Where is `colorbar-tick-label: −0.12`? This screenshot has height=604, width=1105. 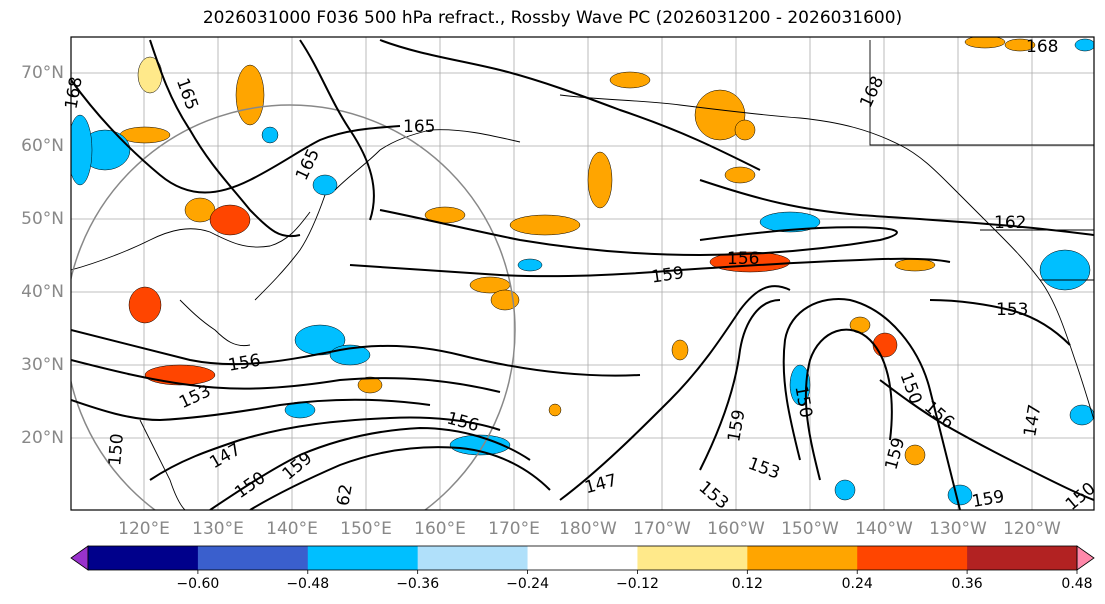 colorbar-tick-label: −0.12 is located at coordinates (637, 584).